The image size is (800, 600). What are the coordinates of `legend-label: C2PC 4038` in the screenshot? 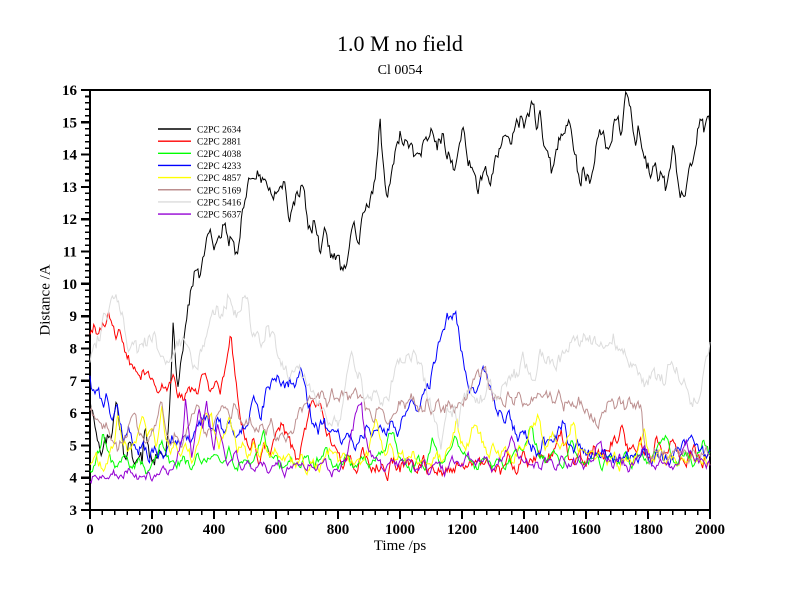 It's located at (219, 155).